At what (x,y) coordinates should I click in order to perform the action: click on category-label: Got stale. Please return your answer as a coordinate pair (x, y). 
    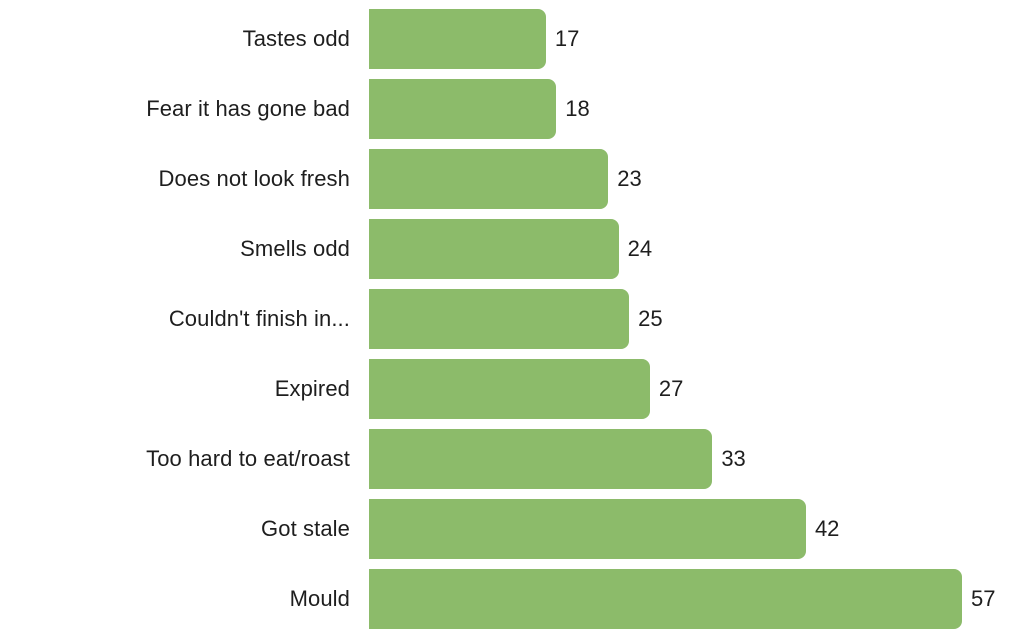
    Looking at the image, I should click on (305, 528).